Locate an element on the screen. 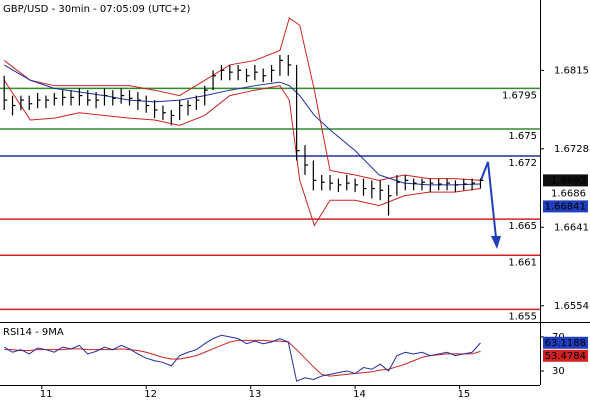 This screenshot has width=590, height=400. price-box-label: 1.6693 is located at coordinates (568, 180).